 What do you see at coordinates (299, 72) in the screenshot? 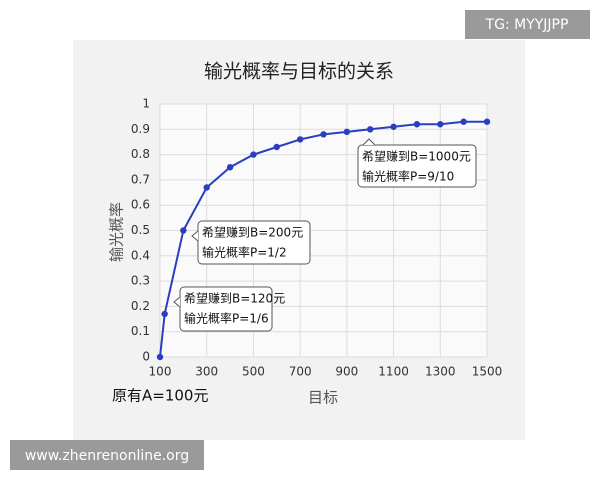
I see `chart-title: 输光概率与目标的关系` at bounding box center [299, 72].